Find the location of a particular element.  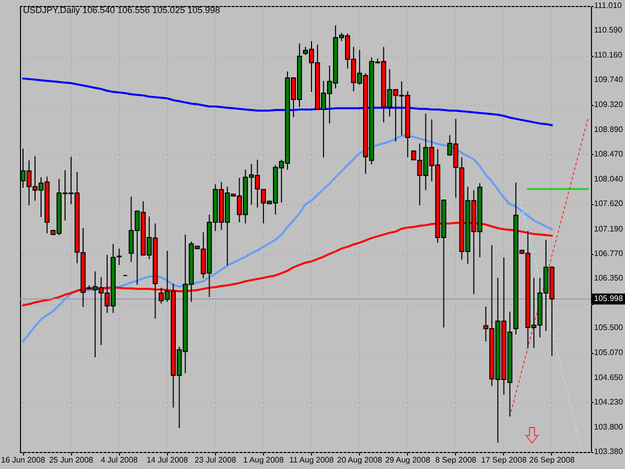

y-tick-label: 107.620 is located at coordinates (609, 203).